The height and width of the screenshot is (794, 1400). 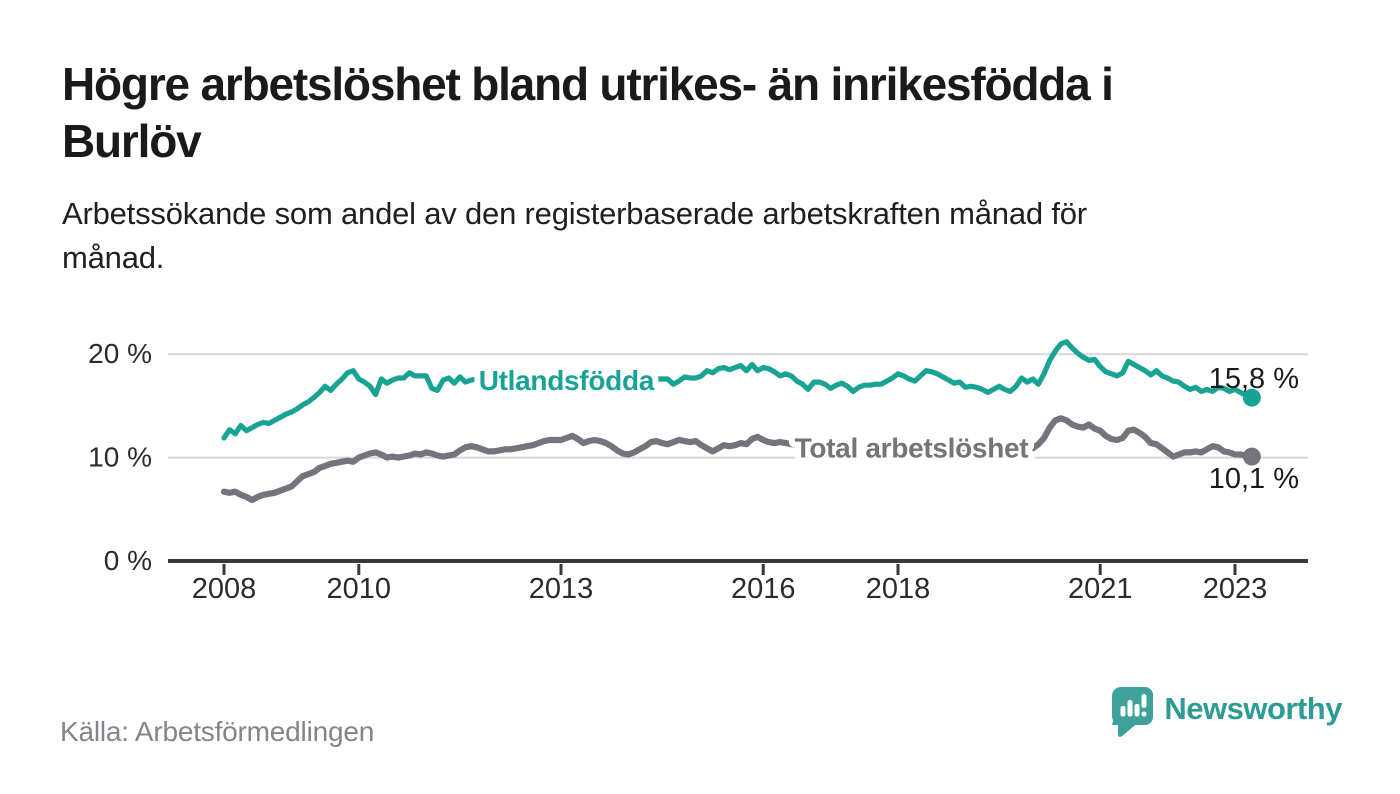 What do you see at coordinates (1253, 708) in the screenshot?
I see `newsworthy-wordmark: Newsworthy` at bounding box center [1253, 708].